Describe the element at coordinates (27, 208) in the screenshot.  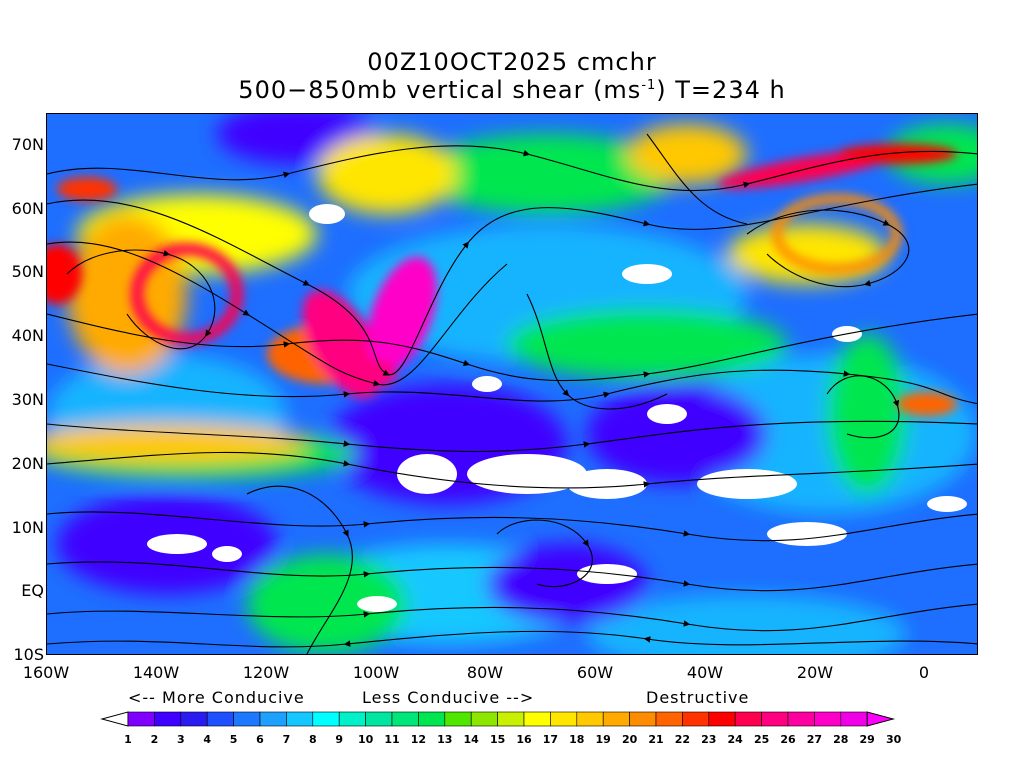
I see `lat-label: 60N` at that location.